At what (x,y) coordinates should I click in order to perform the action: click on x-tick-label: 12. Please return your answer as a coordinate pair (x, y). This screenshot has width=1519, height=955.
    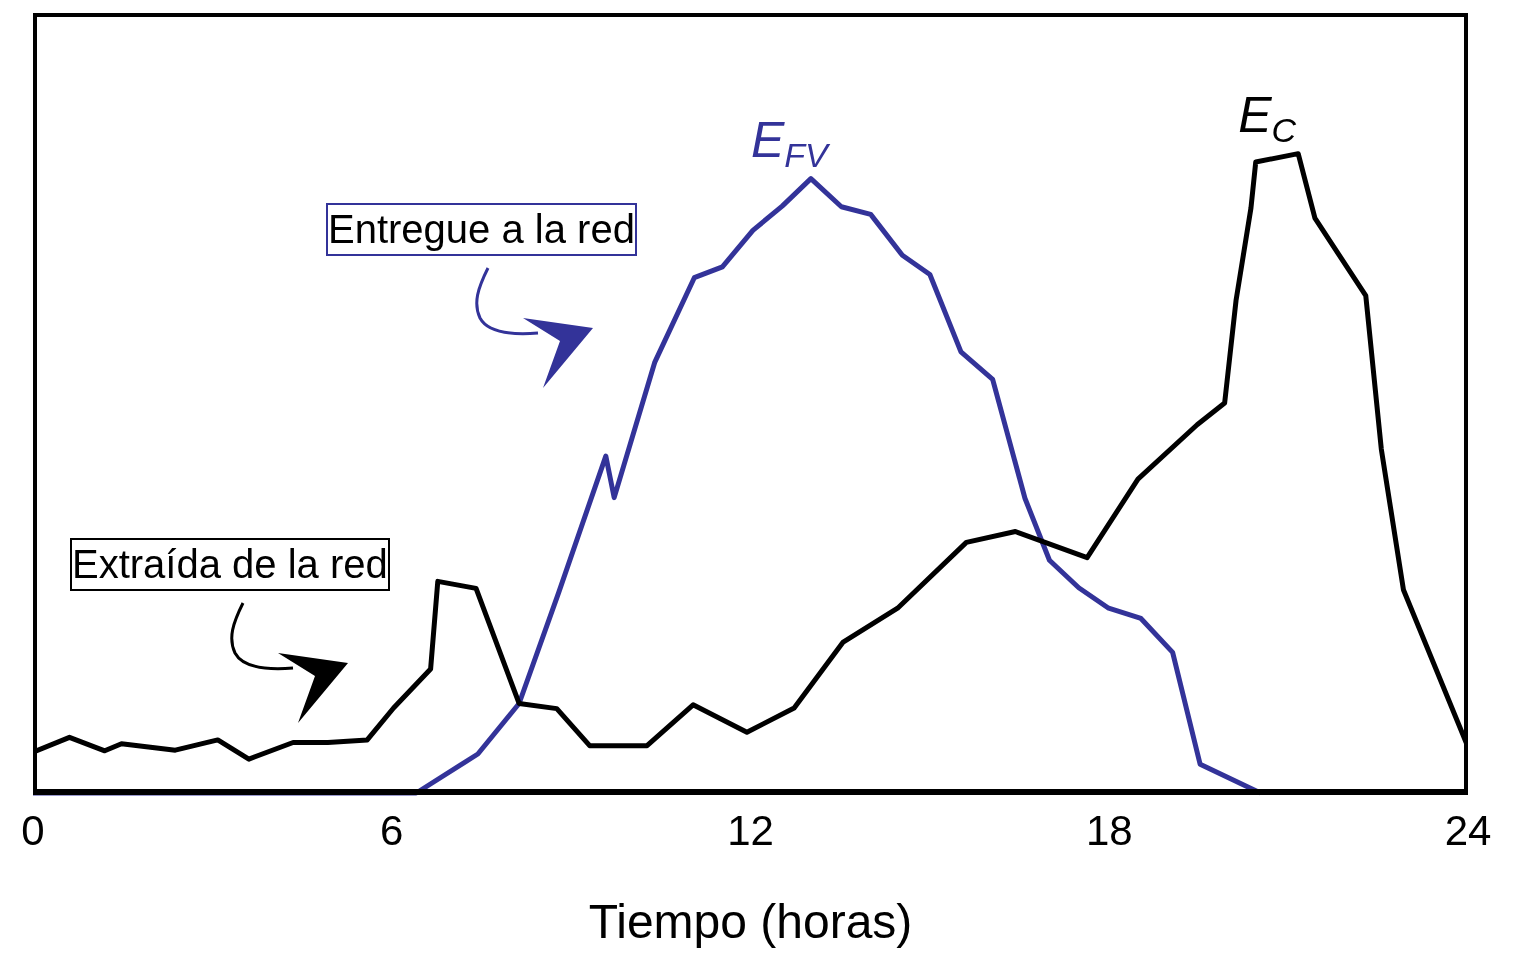
    Looking at the image, I should click on (750, 830).